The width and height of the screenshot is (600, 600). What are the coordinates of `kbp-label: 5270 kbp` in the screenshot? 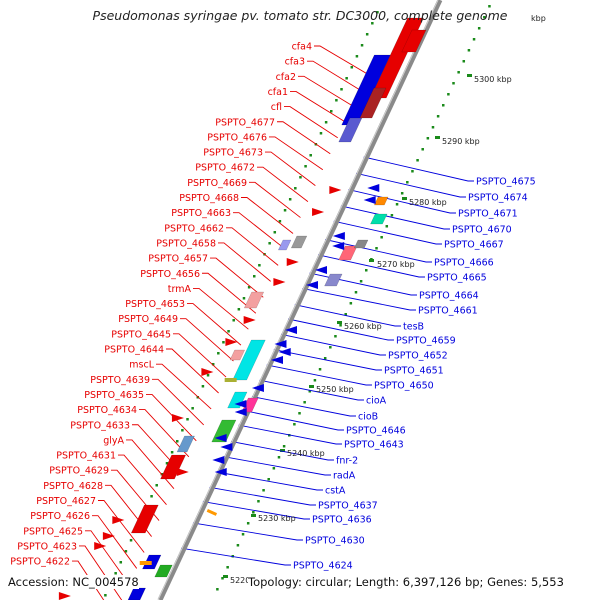 It's located at (396, 264).